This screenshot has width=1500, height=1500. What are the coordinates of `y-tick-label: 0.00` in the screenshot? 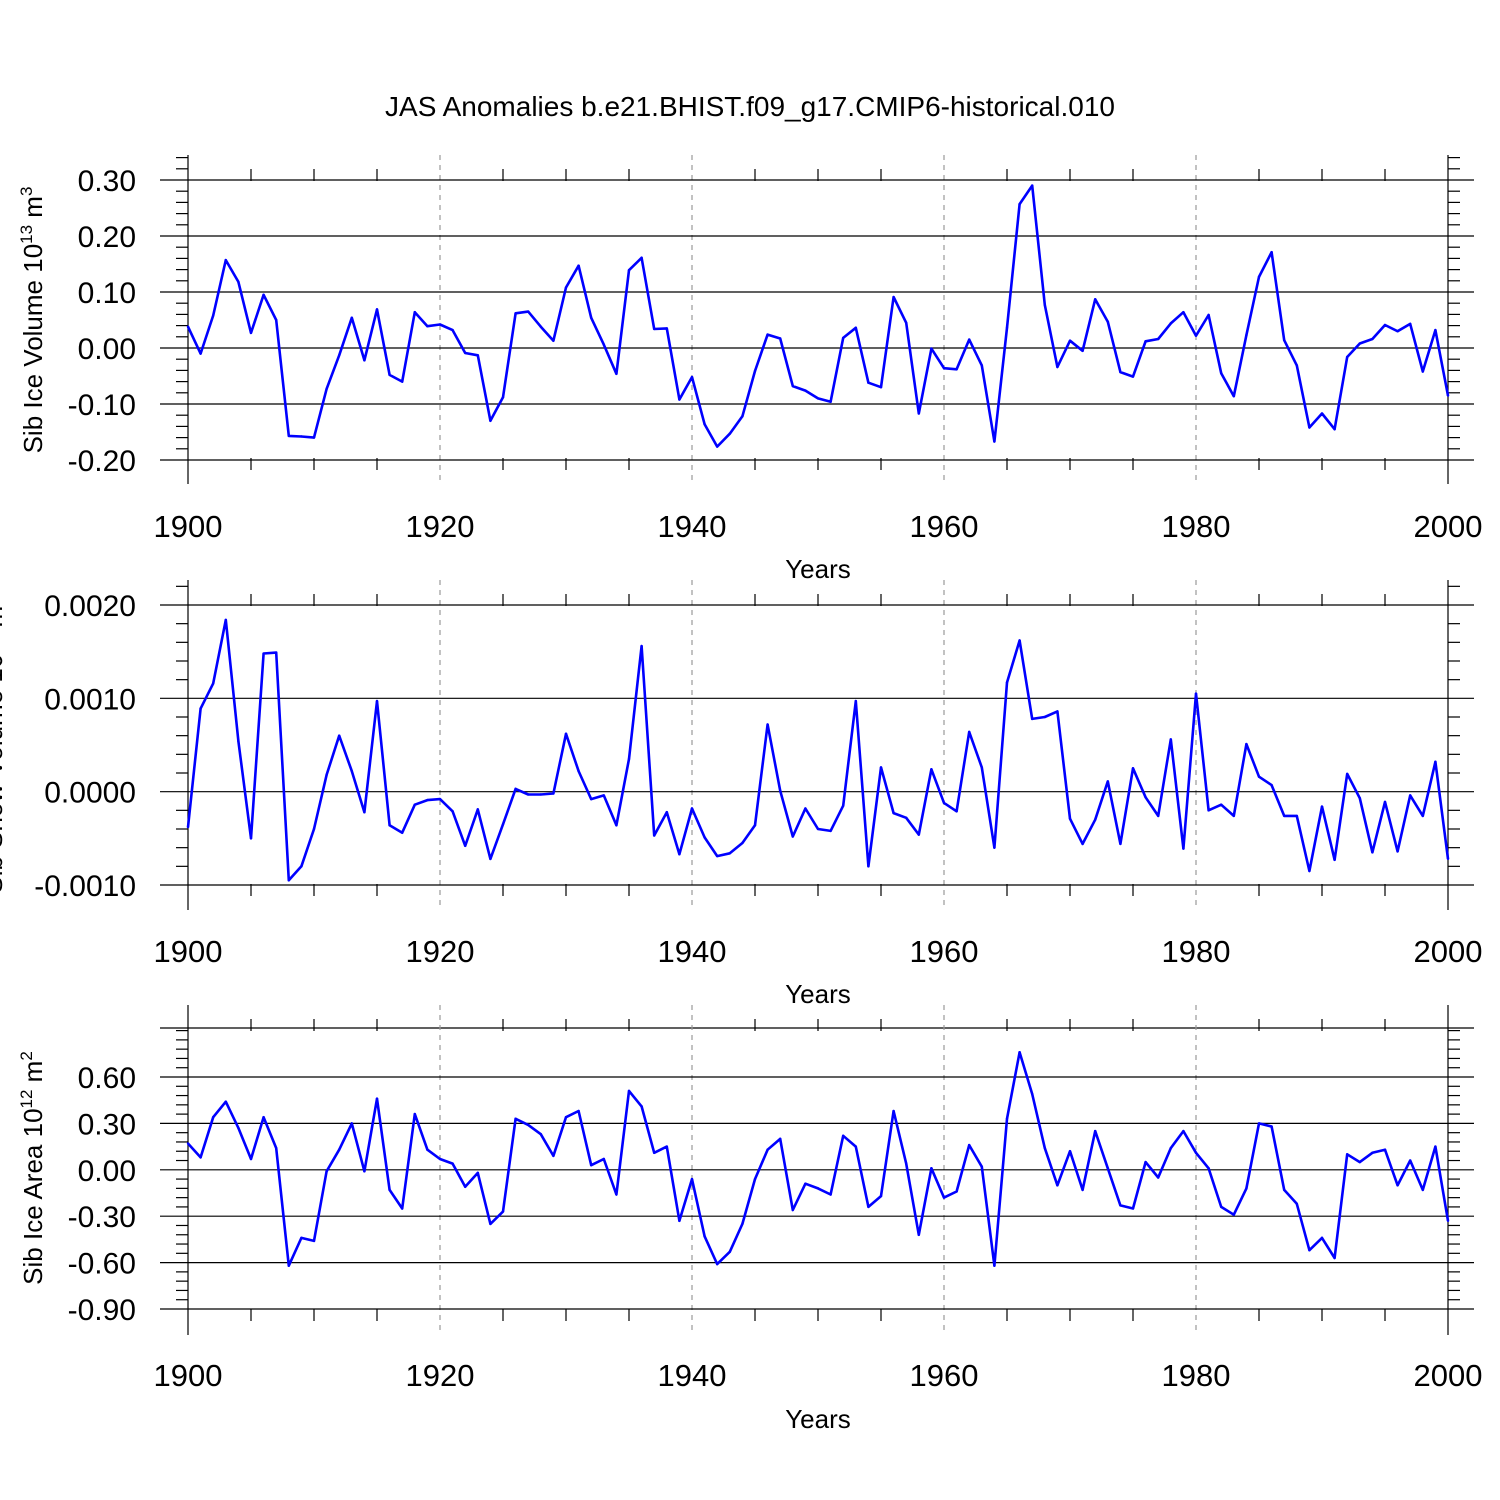 It's located at (107, 1171).